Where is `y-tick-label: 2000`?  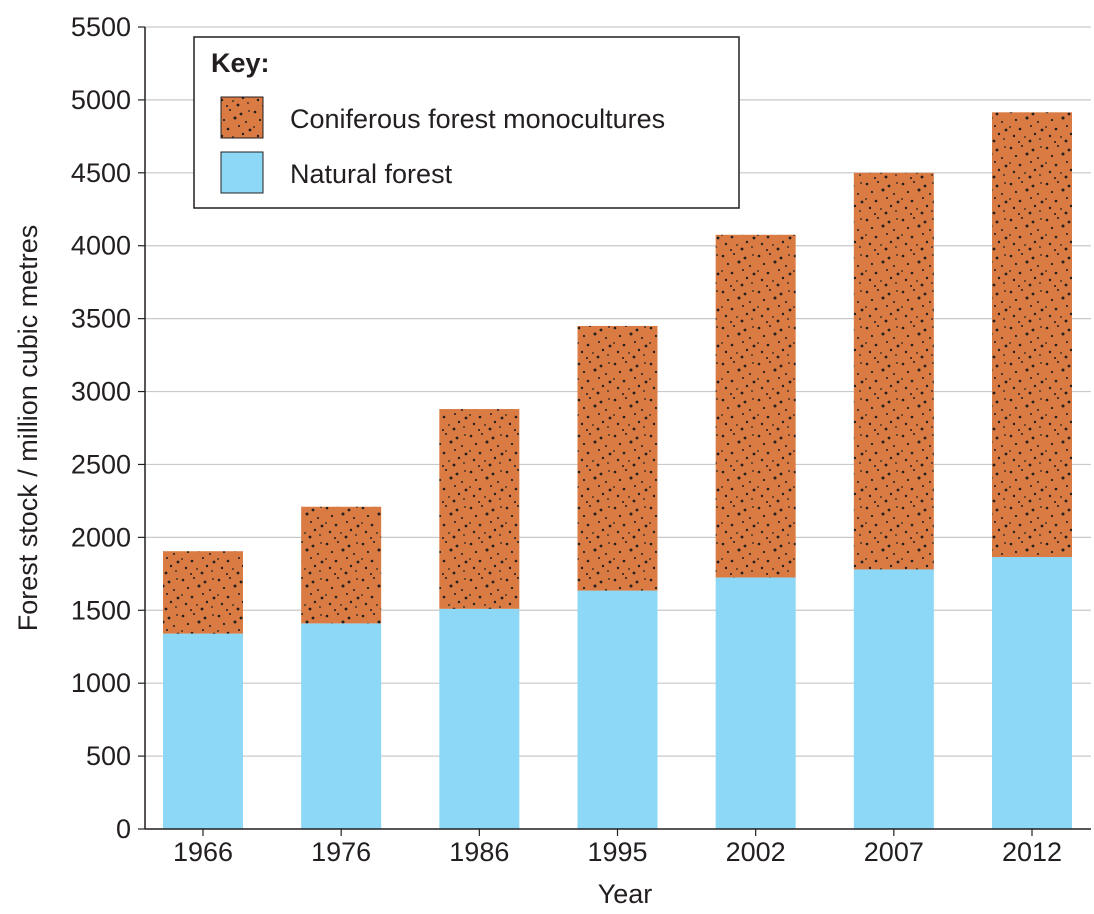 y-tick-label: 2000 is located at coordinates (101, 537).